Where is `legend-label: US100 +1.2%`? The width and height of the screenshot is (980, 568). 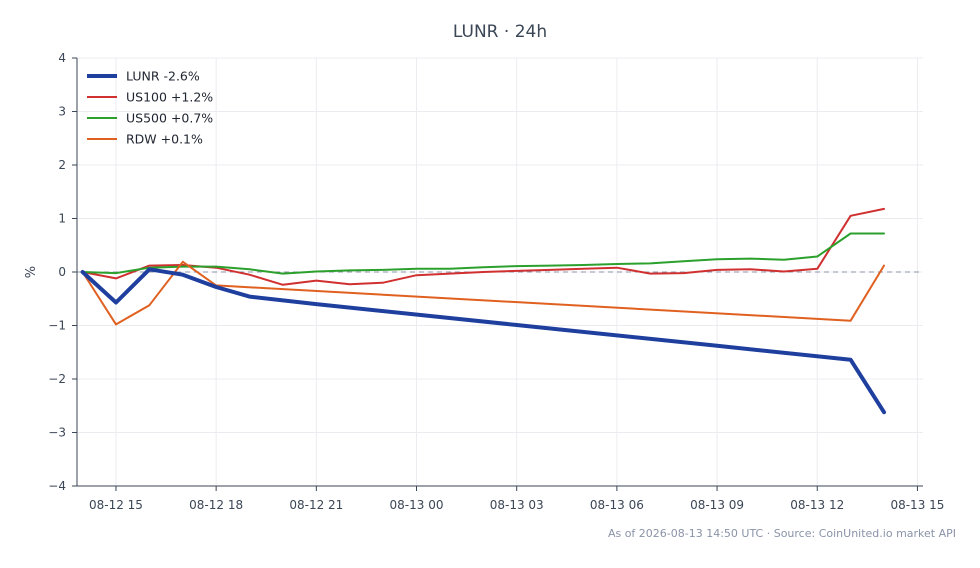 legend-label: US100 +1.2% is located at coordinates (169, 97).